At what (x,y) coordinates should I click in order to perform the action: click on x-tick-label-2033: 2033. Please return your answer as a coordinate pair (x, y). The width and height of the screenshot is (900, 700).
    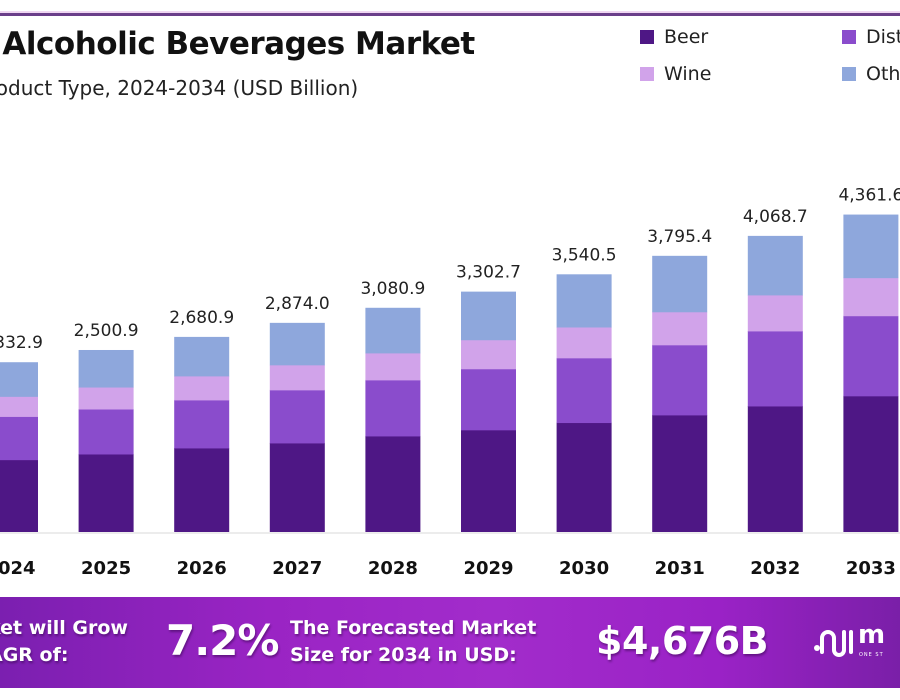
    Looking at the image, I should click on (871, 568).